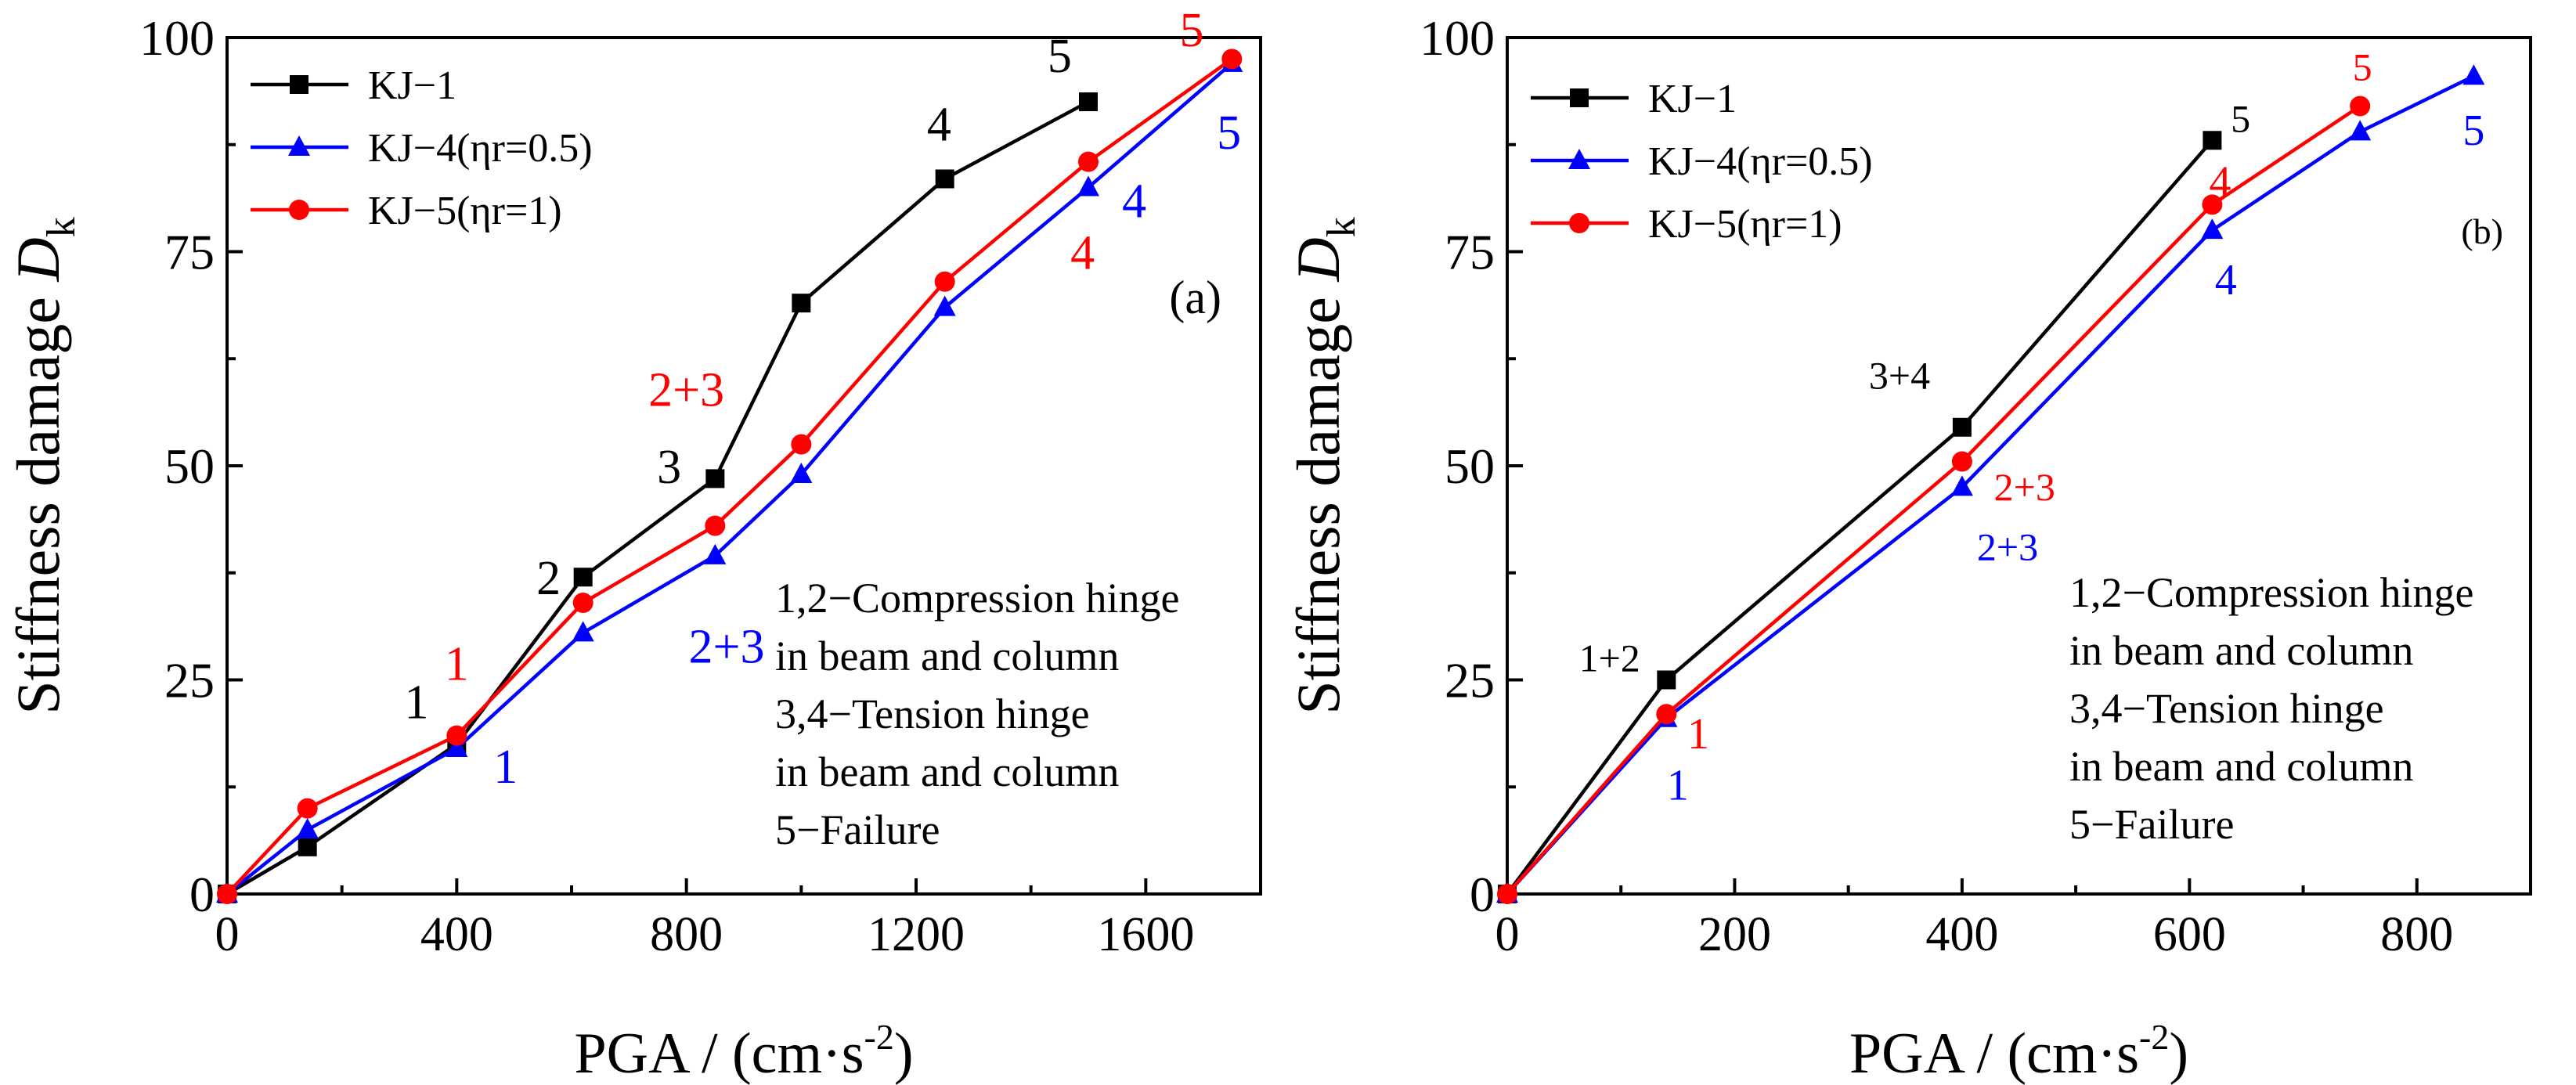 Image resolution: width=2576 pixels, height=1085 pixels. Describe the element at coordinates (1692, 99) in the screenshot. I see `legend-label: KJ−1` at that location.